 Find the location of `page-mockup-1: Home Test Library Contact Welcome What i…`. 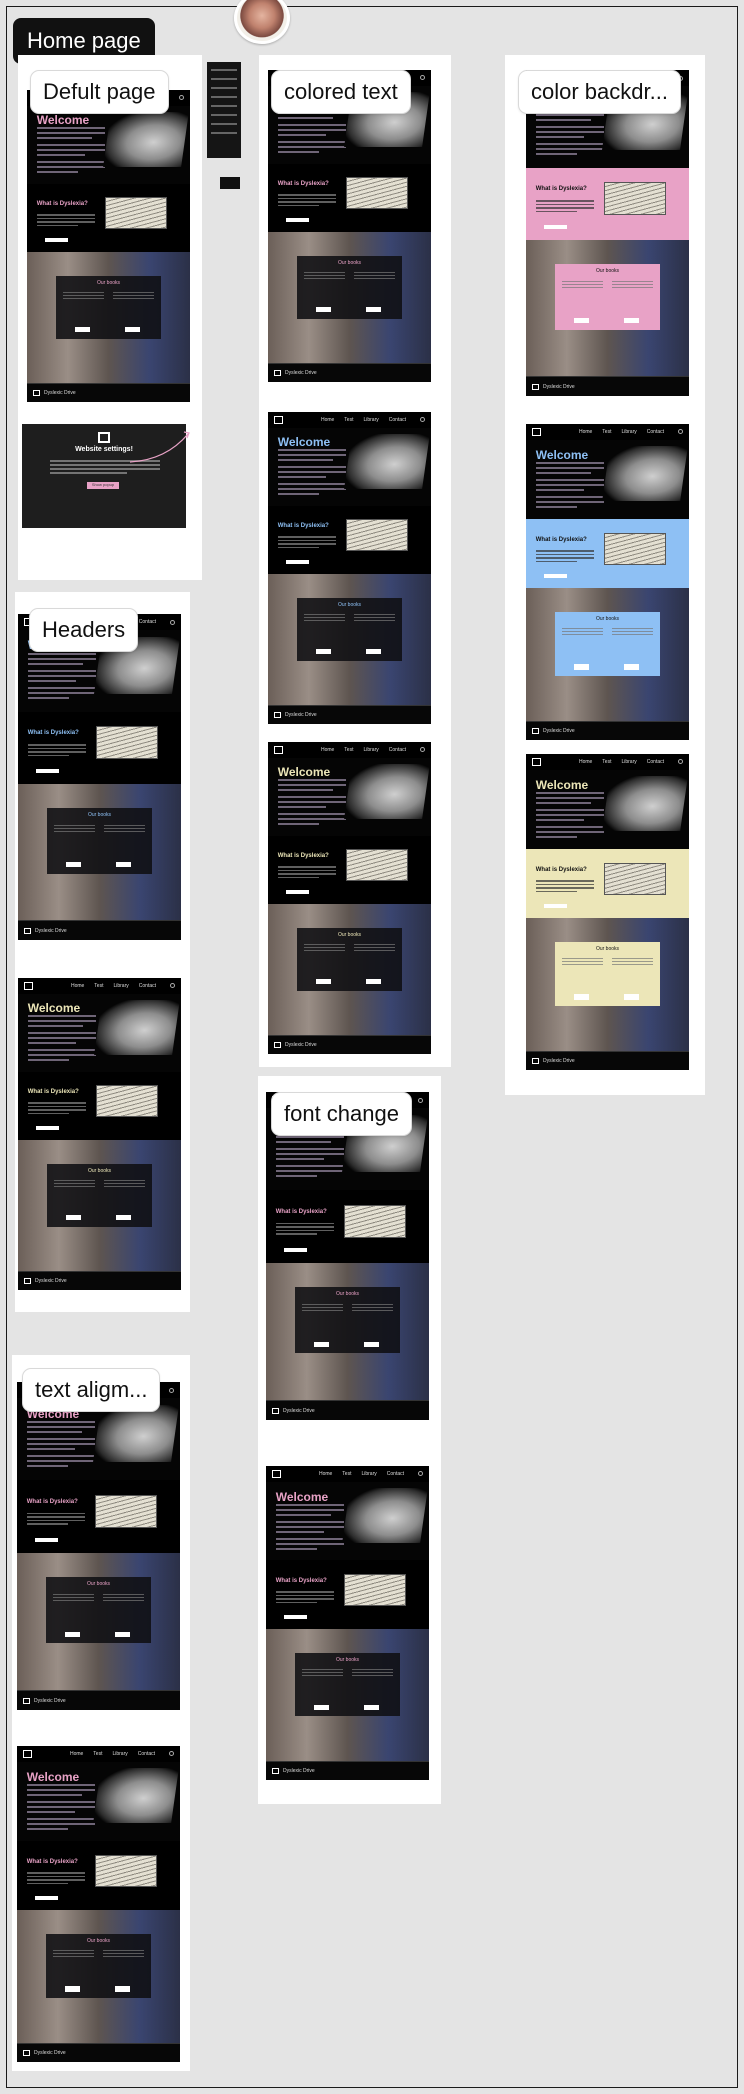

page-mockup-1: Home Test Library Contact Welcome What i… is located at coordinates (108, 246).